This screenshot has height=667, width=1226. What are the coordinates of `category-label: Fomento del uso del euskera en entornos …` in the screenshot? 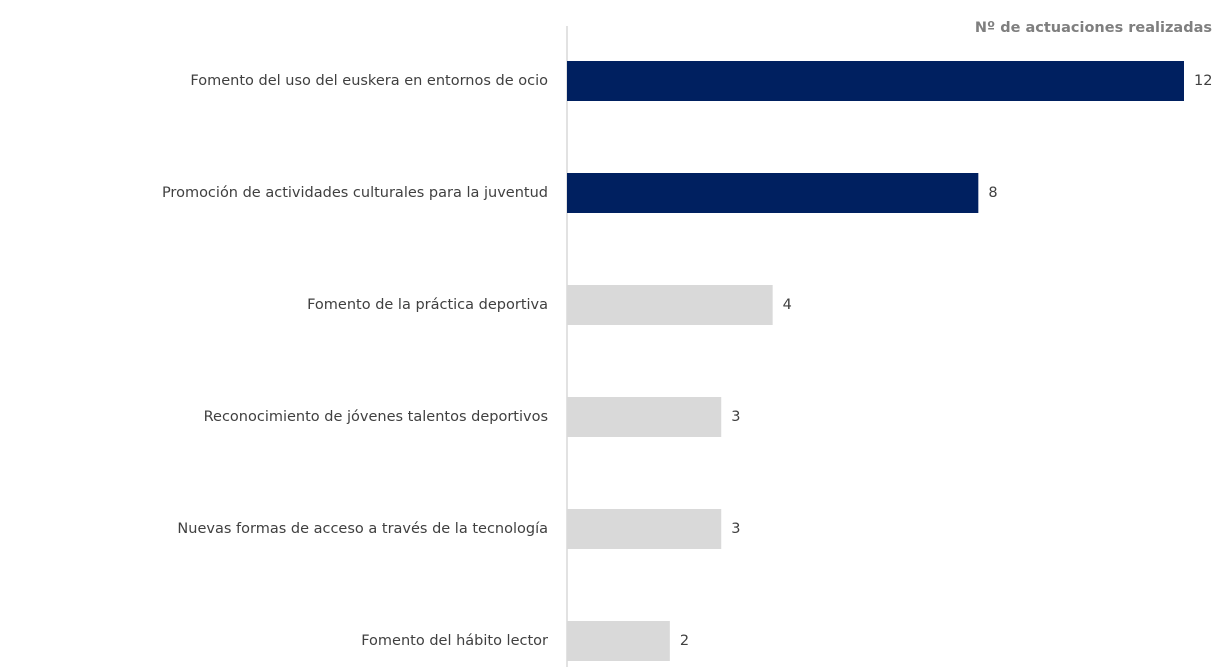 It's located at (369, 81).